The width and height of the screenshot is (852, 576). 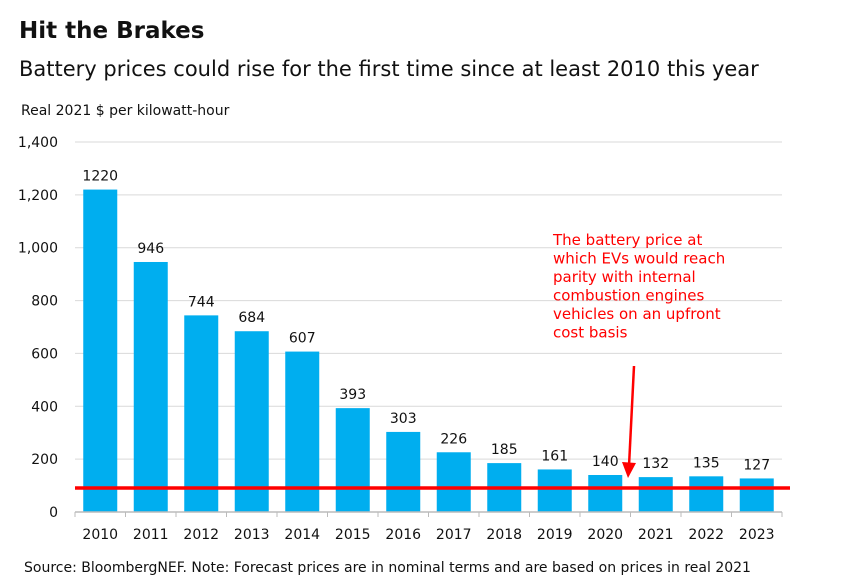 I want to click on data-label: 303, so click(x=403, y=419).